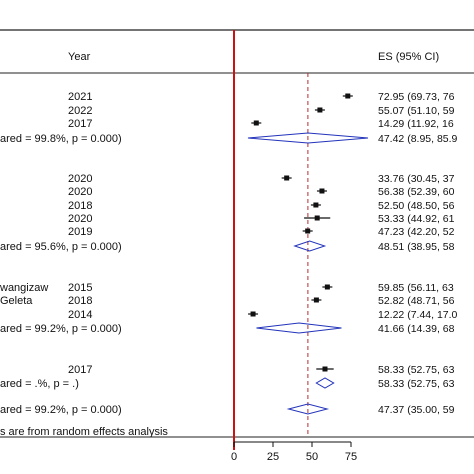 The image size is (474, 474). I want to click on study-es-text: 52.82 (48.71, 56, so click(416, 301).